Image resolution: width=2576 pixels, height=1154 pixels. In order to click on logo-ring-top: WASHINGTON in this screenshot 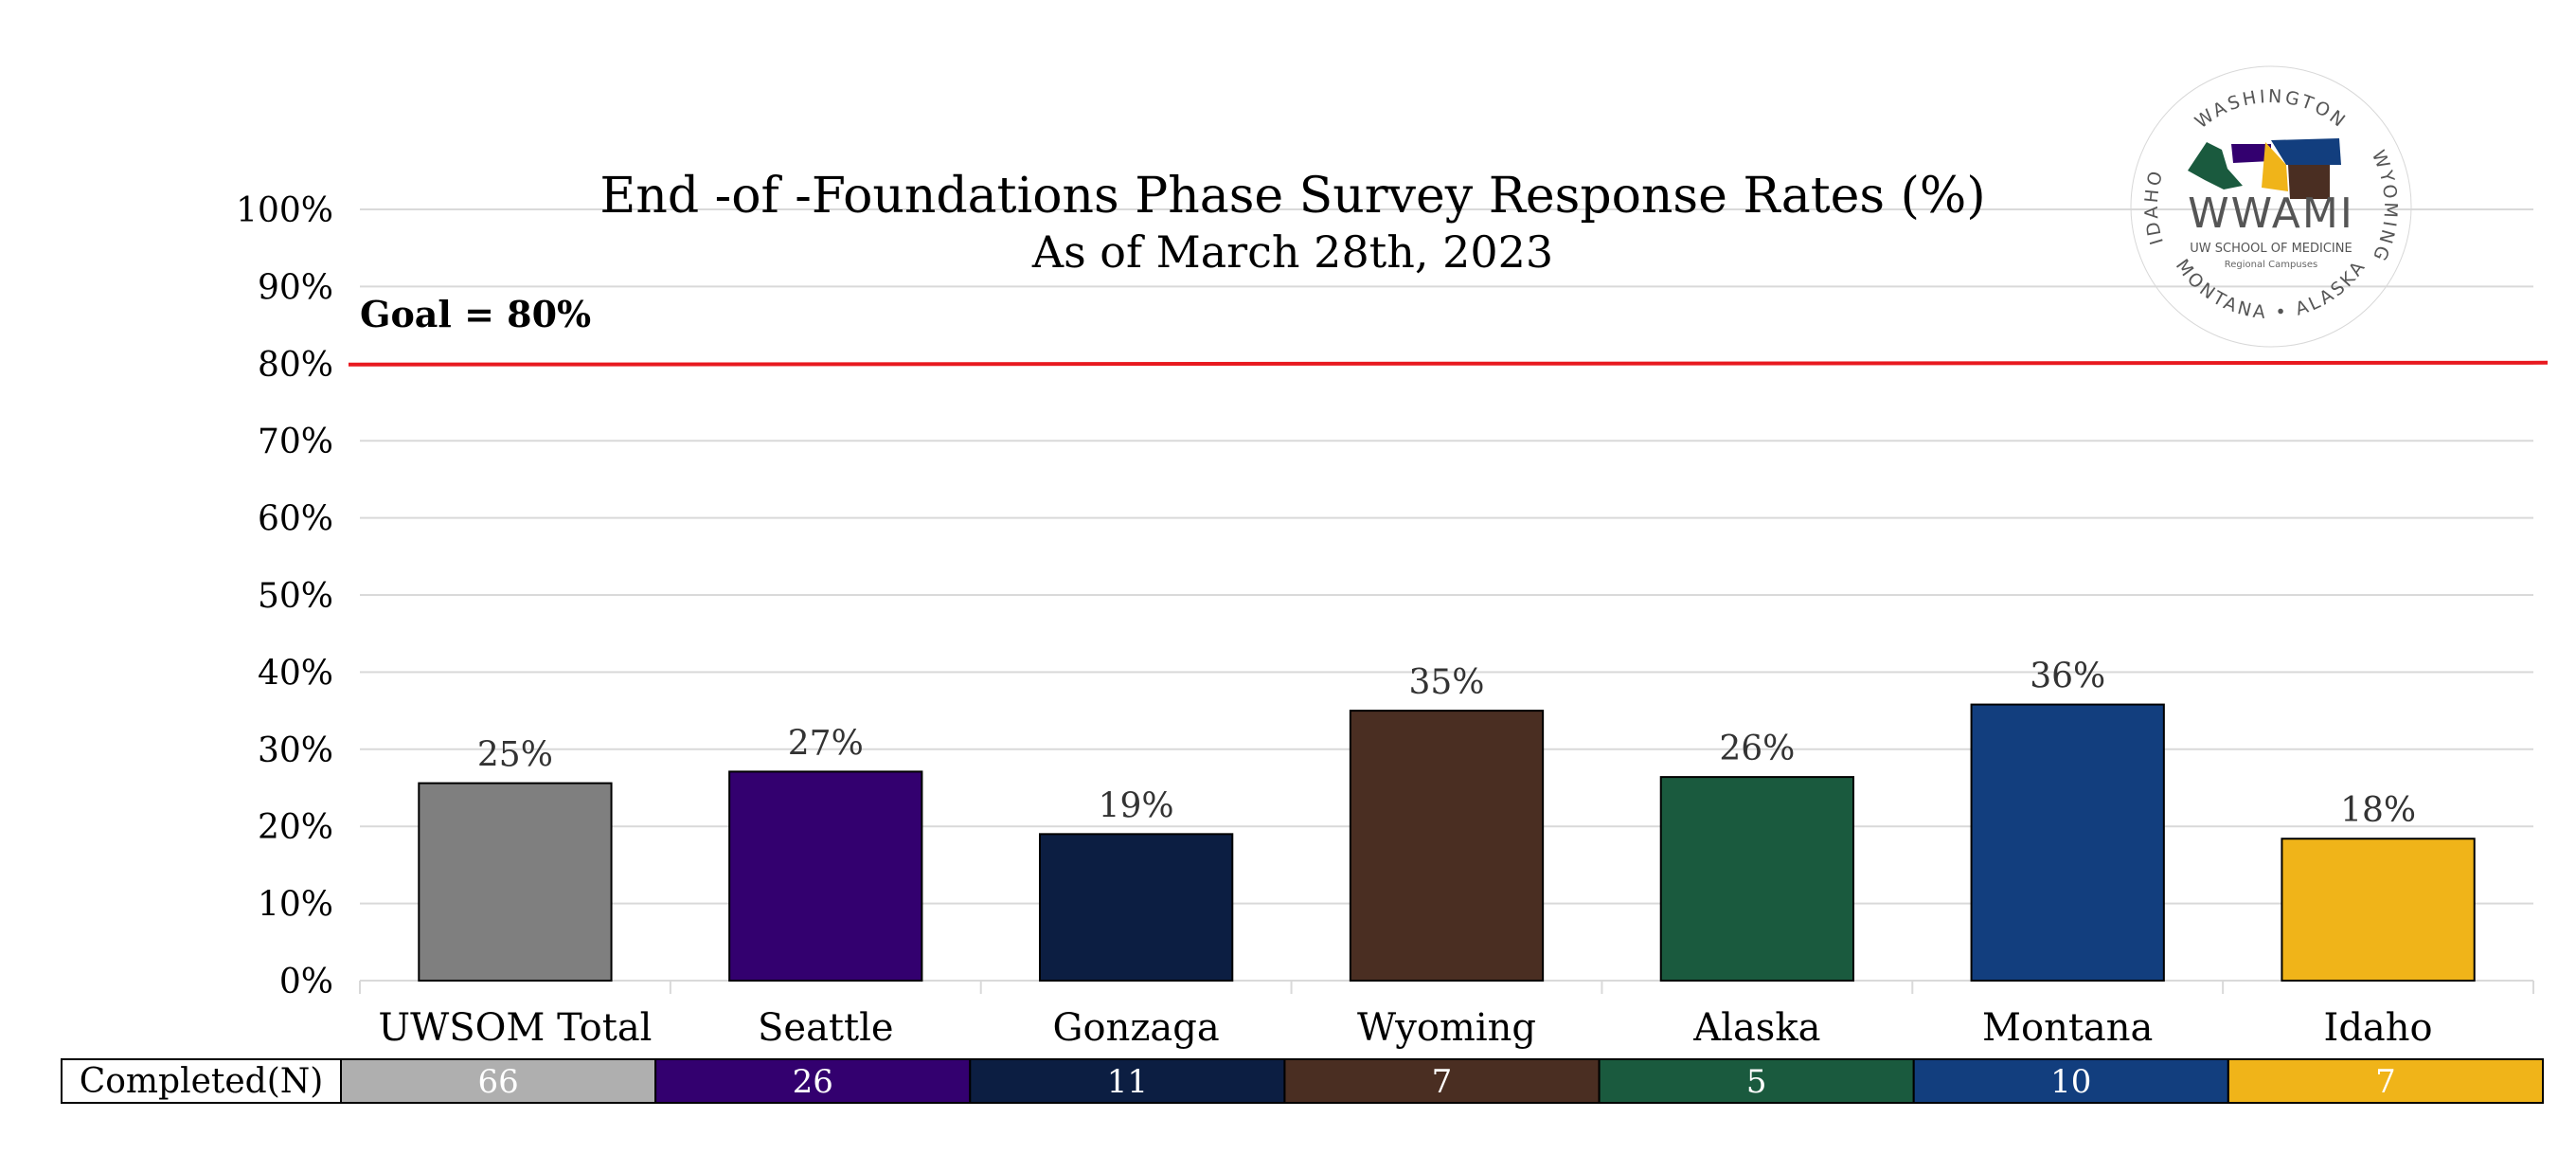, I will do `click(2271, 109)`.